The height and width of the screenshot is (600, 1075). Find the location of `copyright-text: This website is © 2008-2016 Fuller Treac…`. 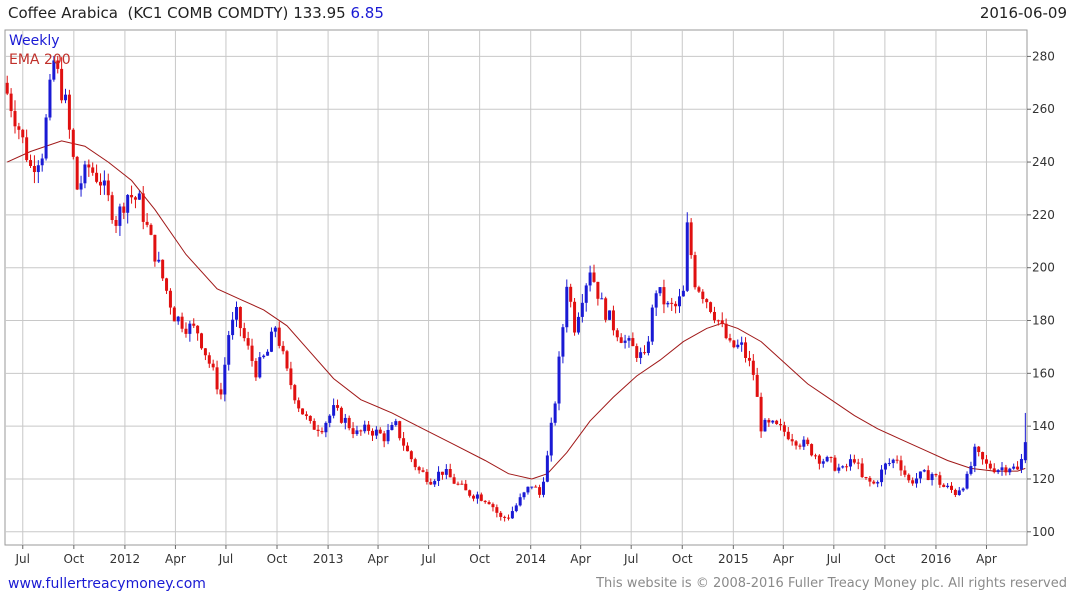

copyright-text: This website is © 2008-2016 Fuller Treac… is located at coordinates (831, 583).